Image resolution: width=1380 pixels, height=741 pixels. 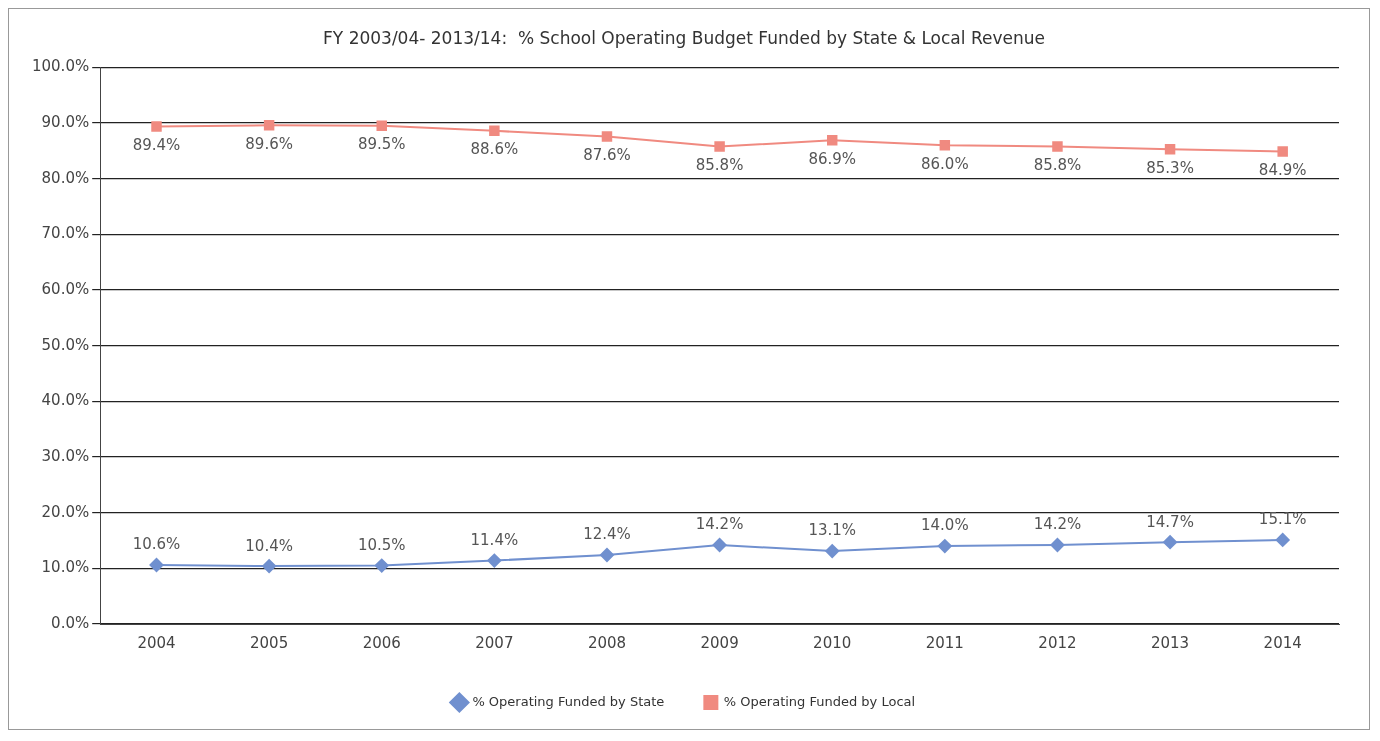 I want to click on data-label: 14.0%, so click(x=945, y=525).